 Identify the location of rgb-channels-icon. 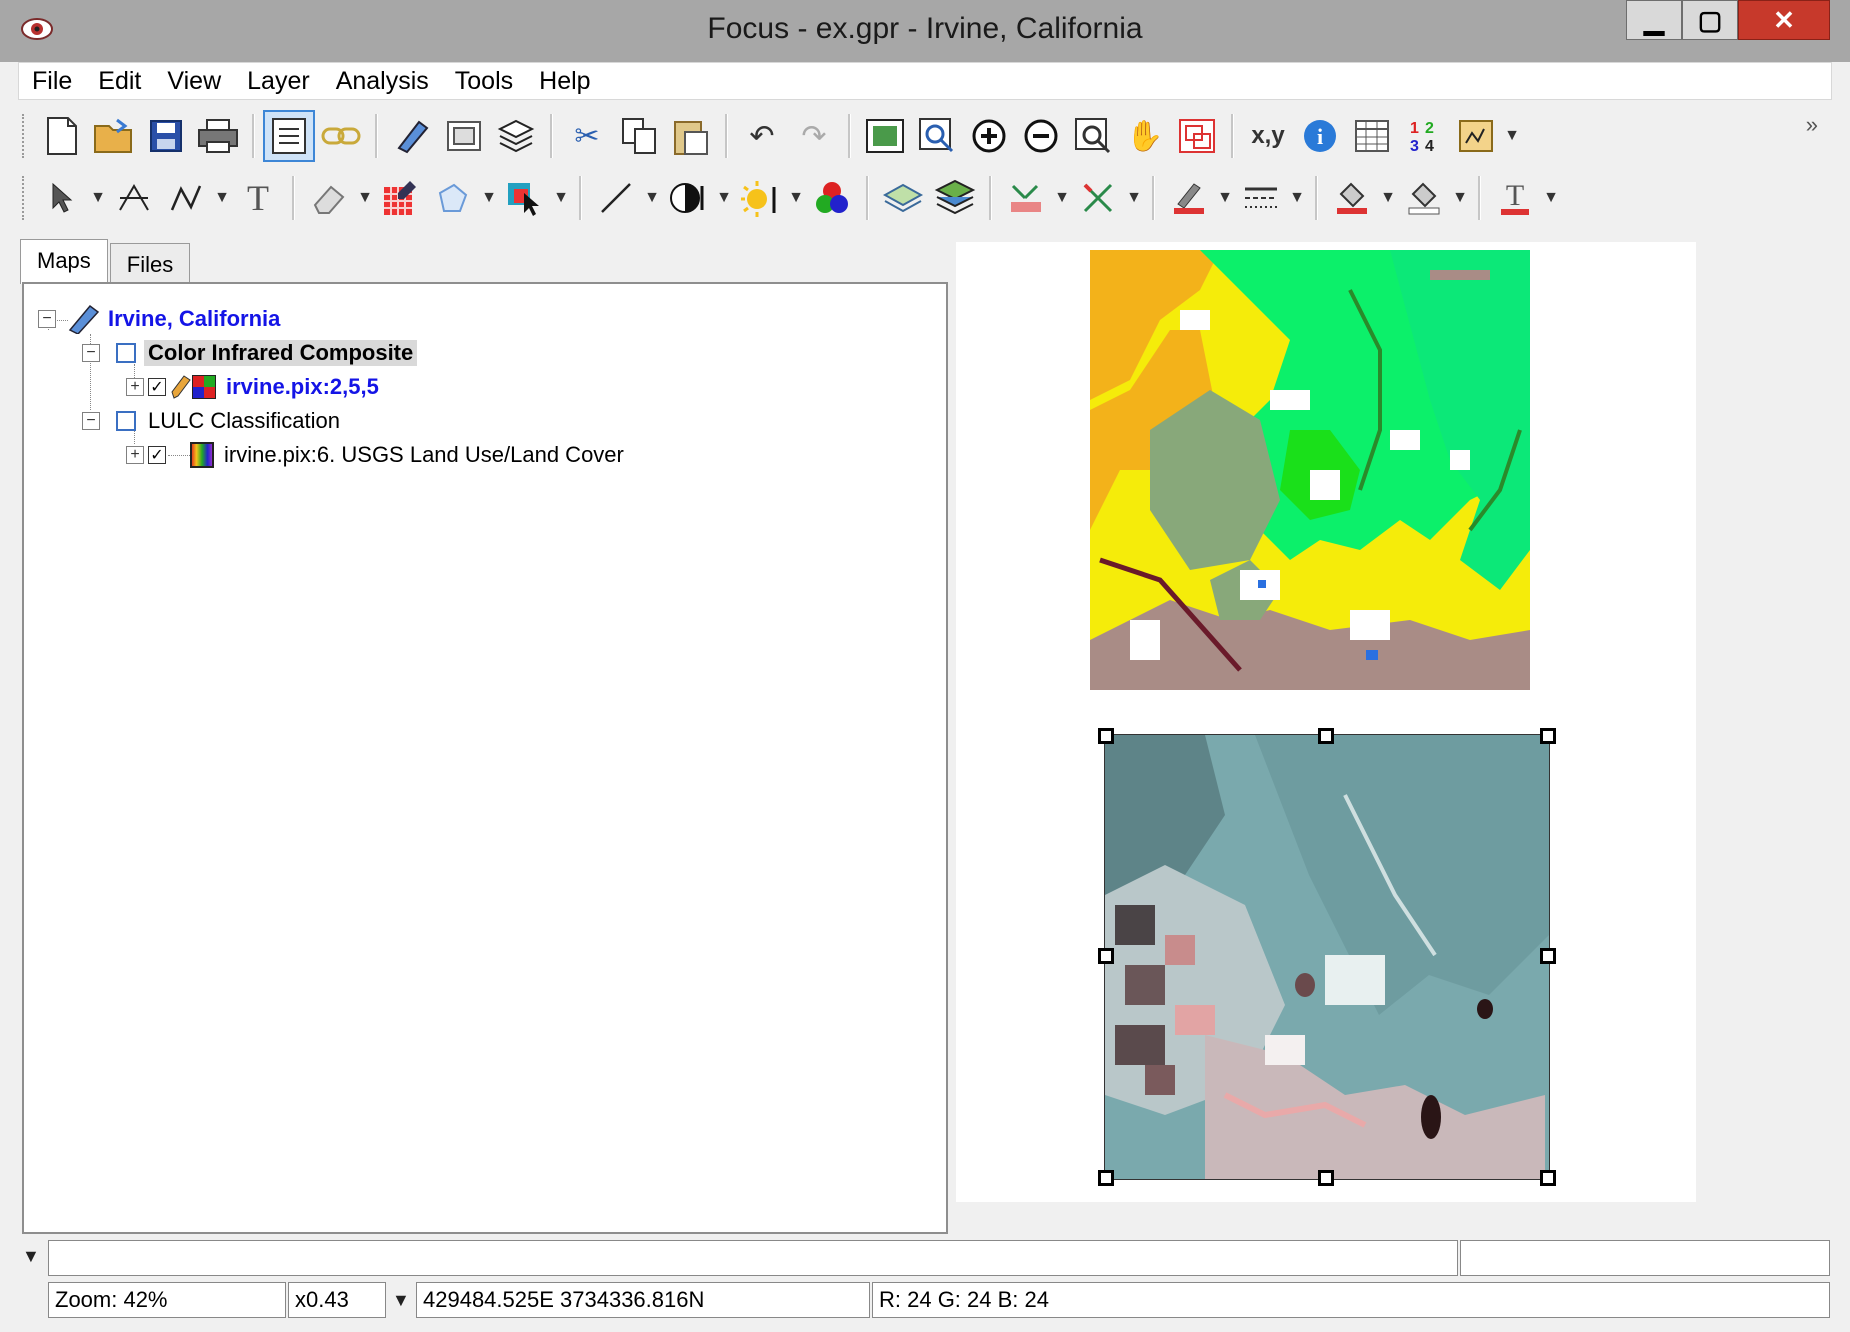
(832, 198).